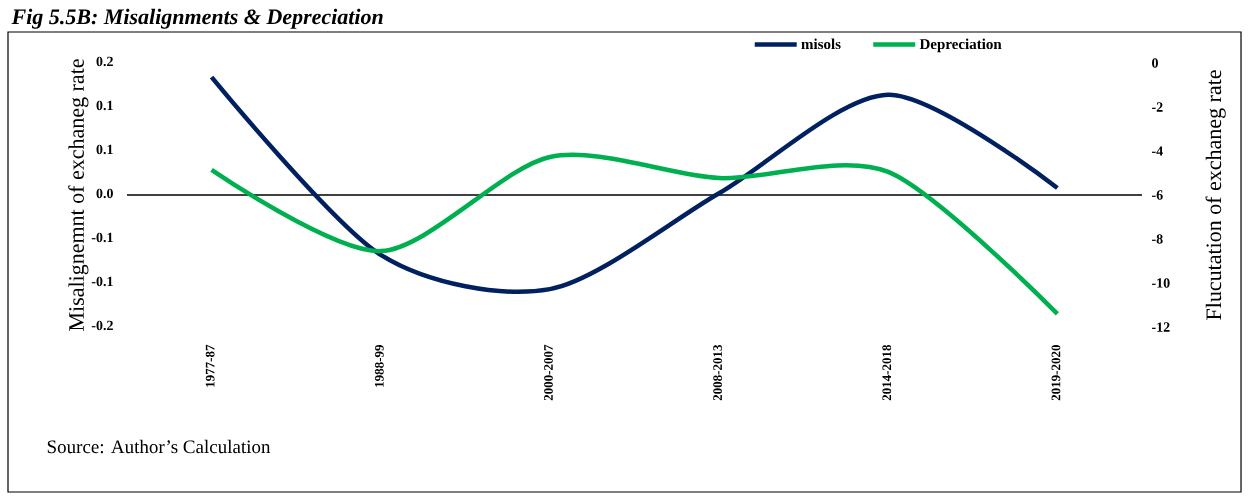 Image resolution: width=1249 pixels, height=498 pixels. What do you see at coordinates (1157, 151) in the screenshot?
I see `y2-tick-label: -4` at bounding box center [1157, 151].